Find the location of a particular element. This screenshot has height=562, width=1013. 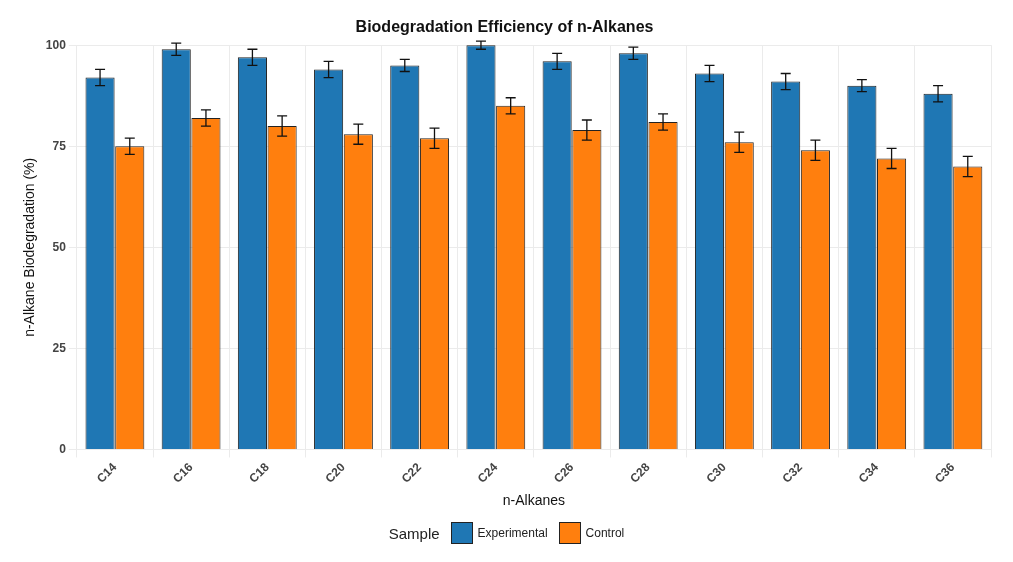

x-tick-label: C28 is located at coordinates (640, 472).